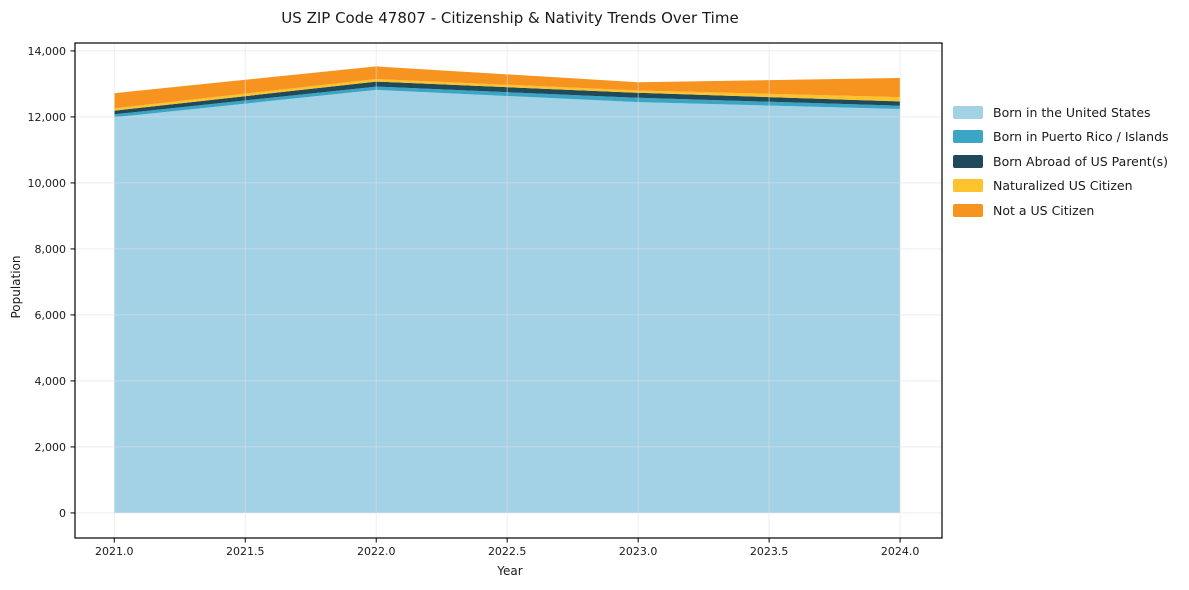 Image resolution: width=1189 pixels, height=590 pixels. Describe the element at coordinates (16, 287) in the screenshot. I see `y-axis-label: Population` at that location.